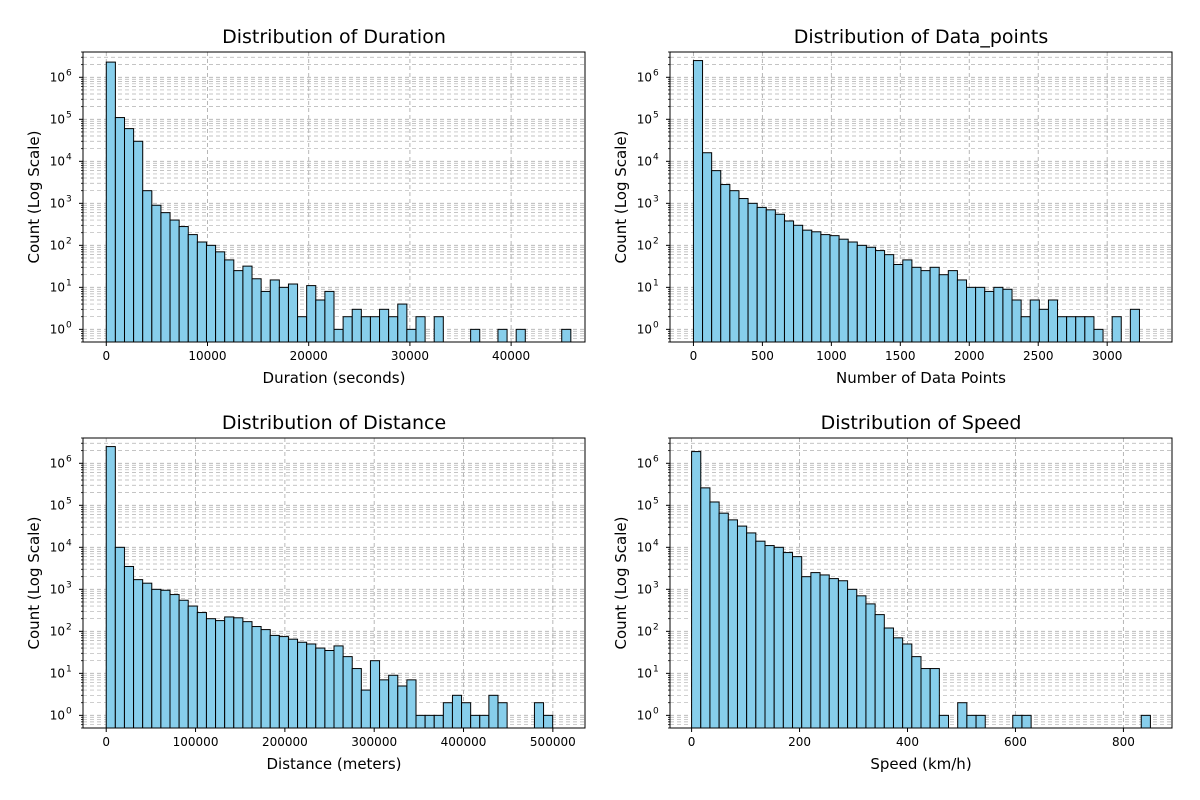 The height and width of the screenshot is (800, 1200). What do you see at coordinates (374, 742) in the screenshot?
I see `x-tick-label: 300000` at bounding box center [374, 742].